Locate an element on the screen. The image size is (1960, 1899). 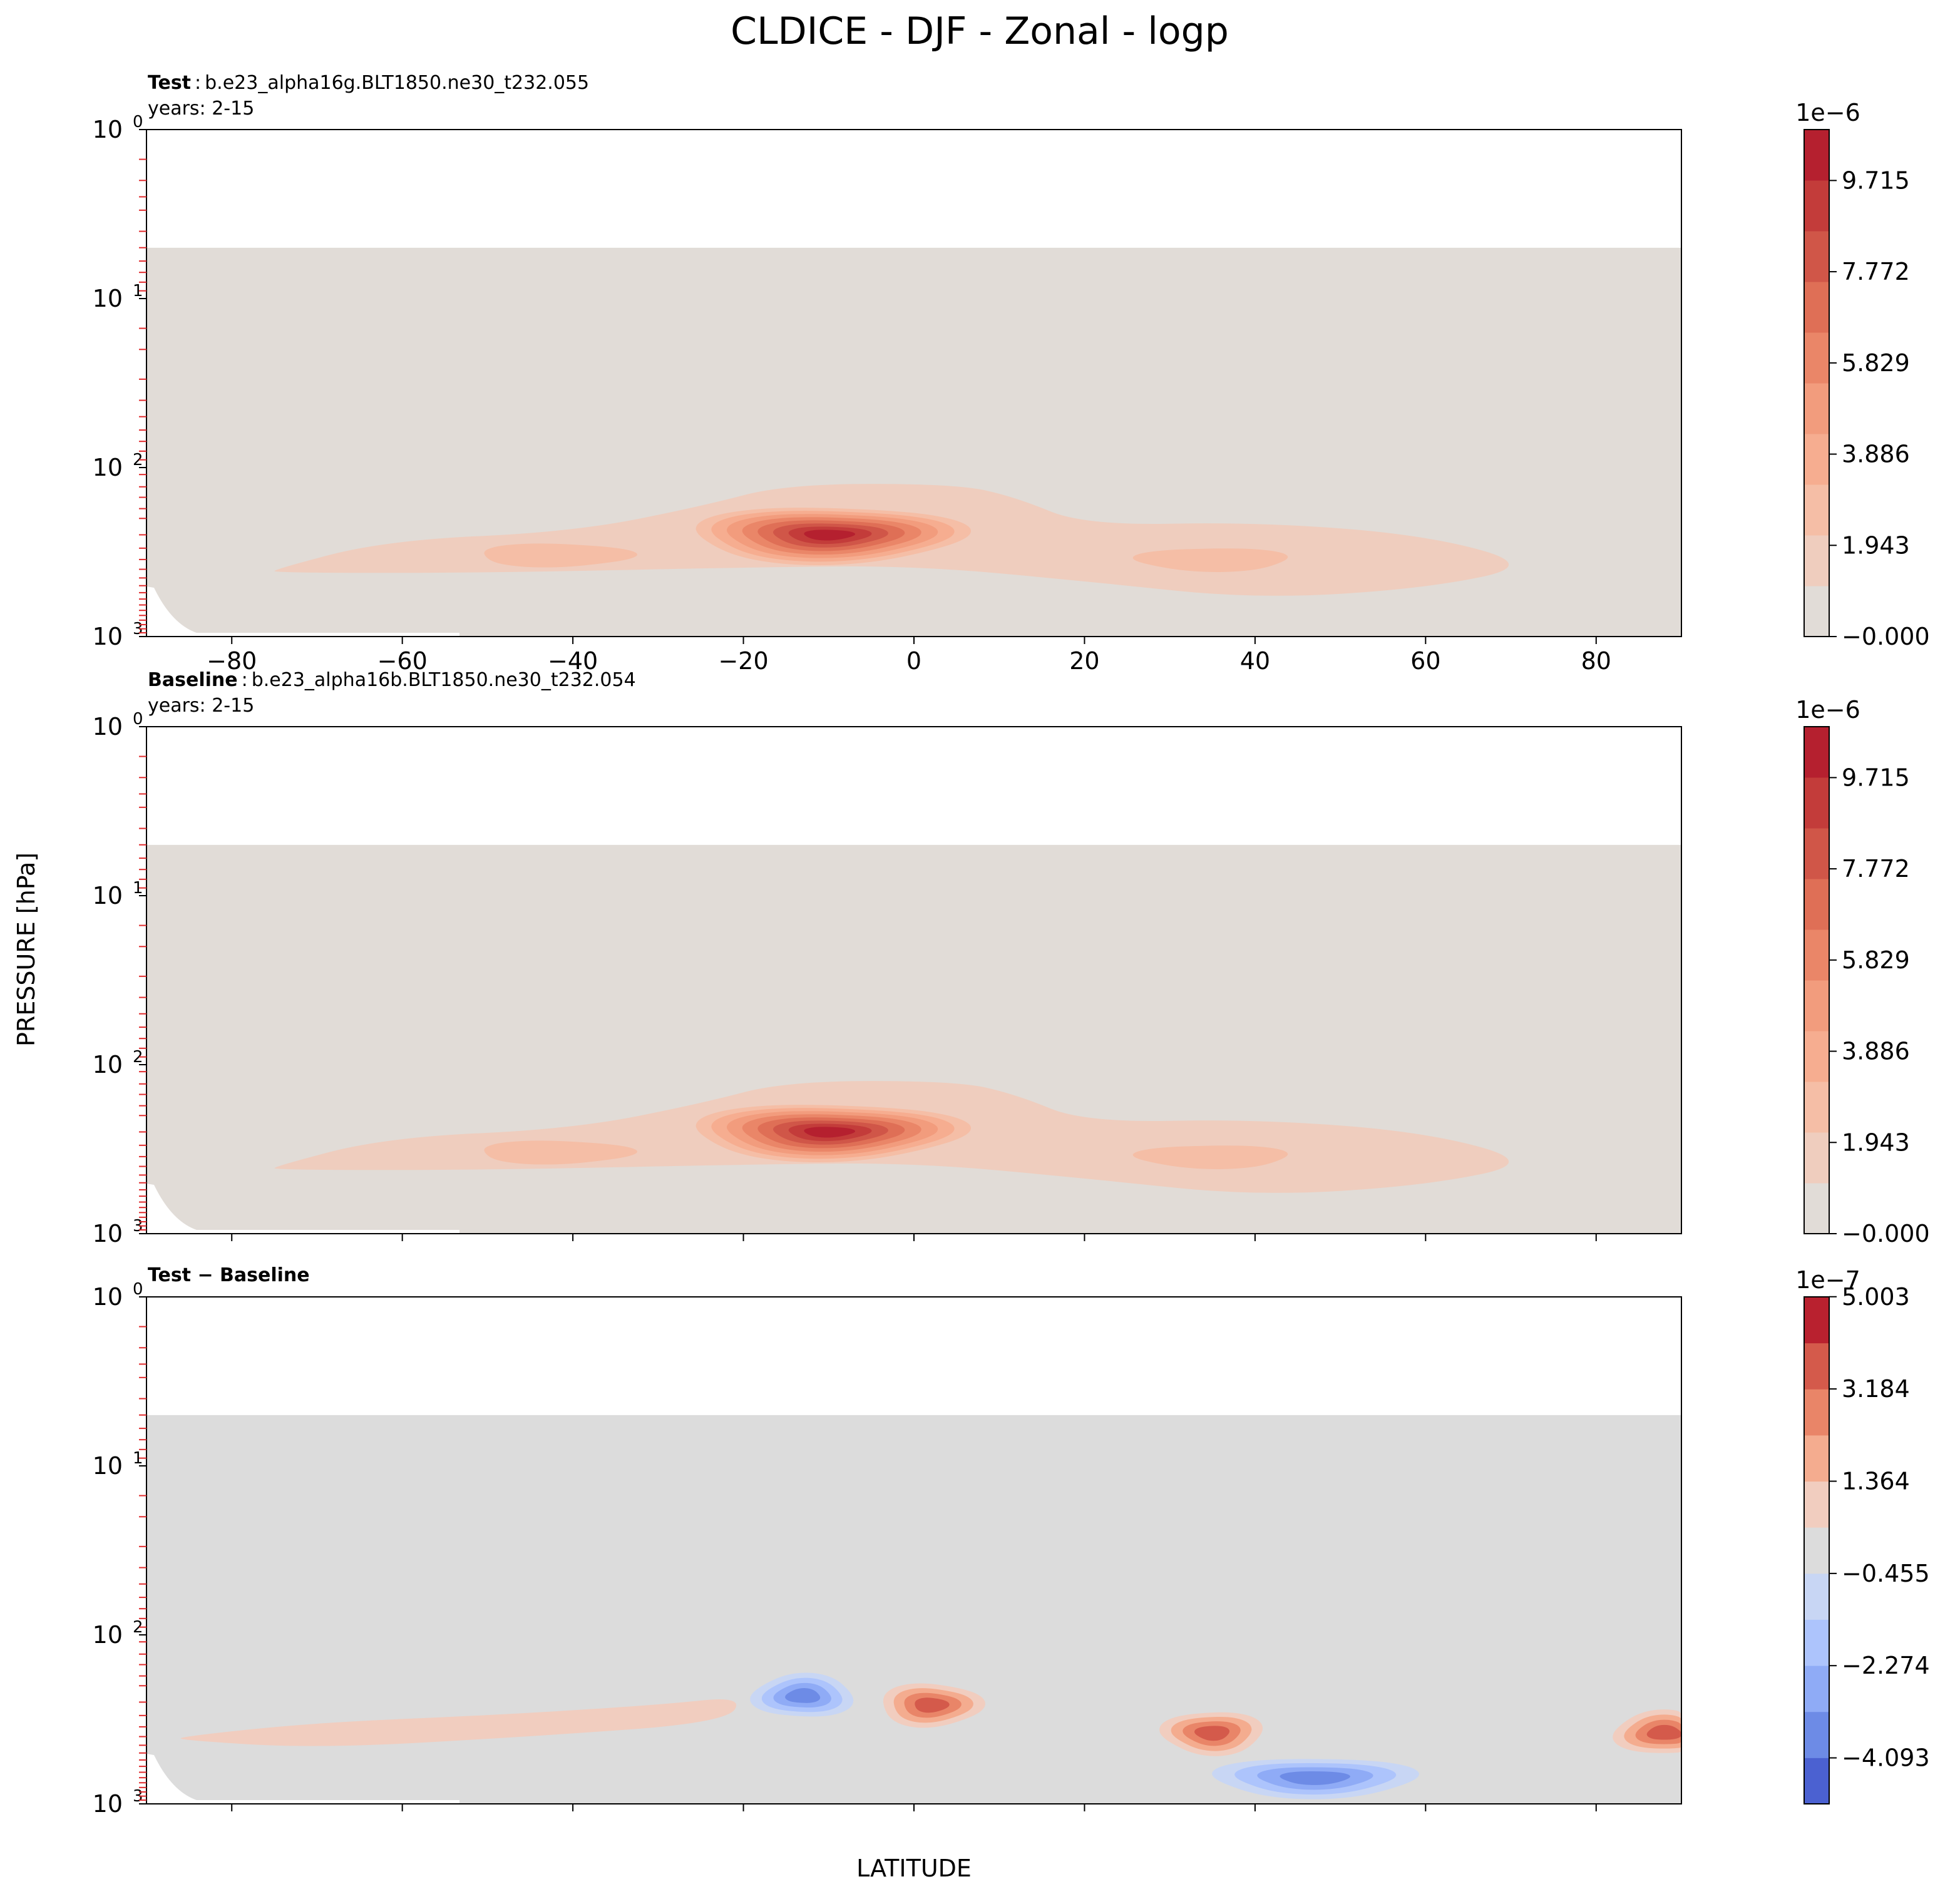
colorbar-test: 1e−6 9.715 7.772 5.829 3.886 1.943 −0.000 is located at coordinates (1862, 374).